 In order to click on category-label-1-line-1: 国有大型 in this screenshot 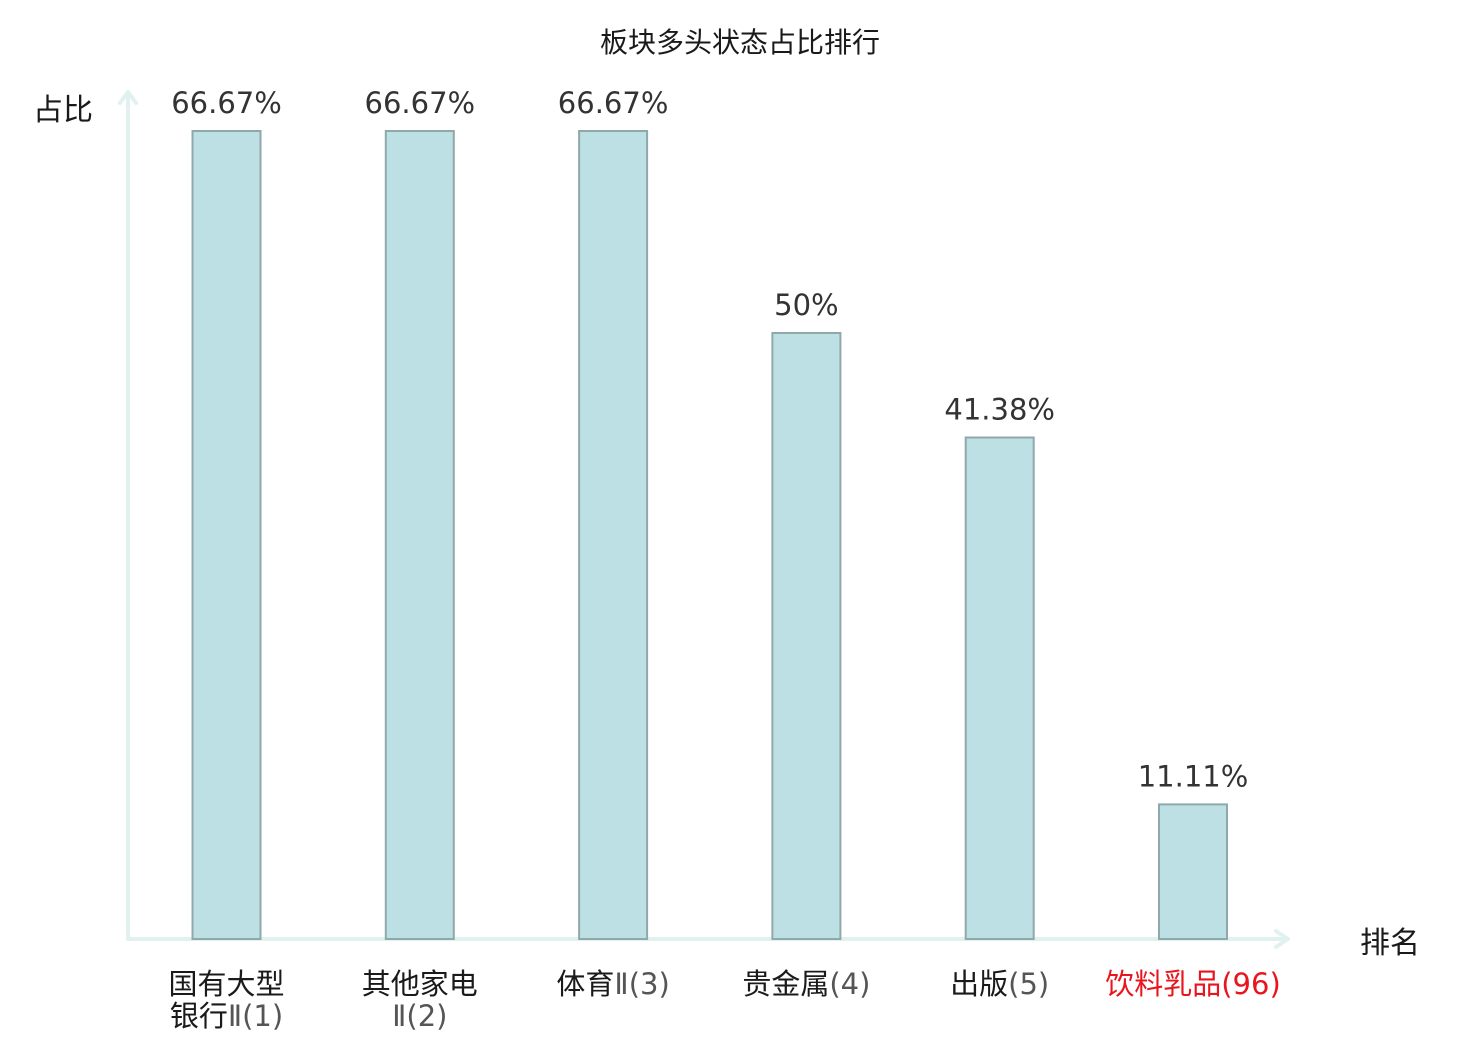, I will do `click(226, 984)`.